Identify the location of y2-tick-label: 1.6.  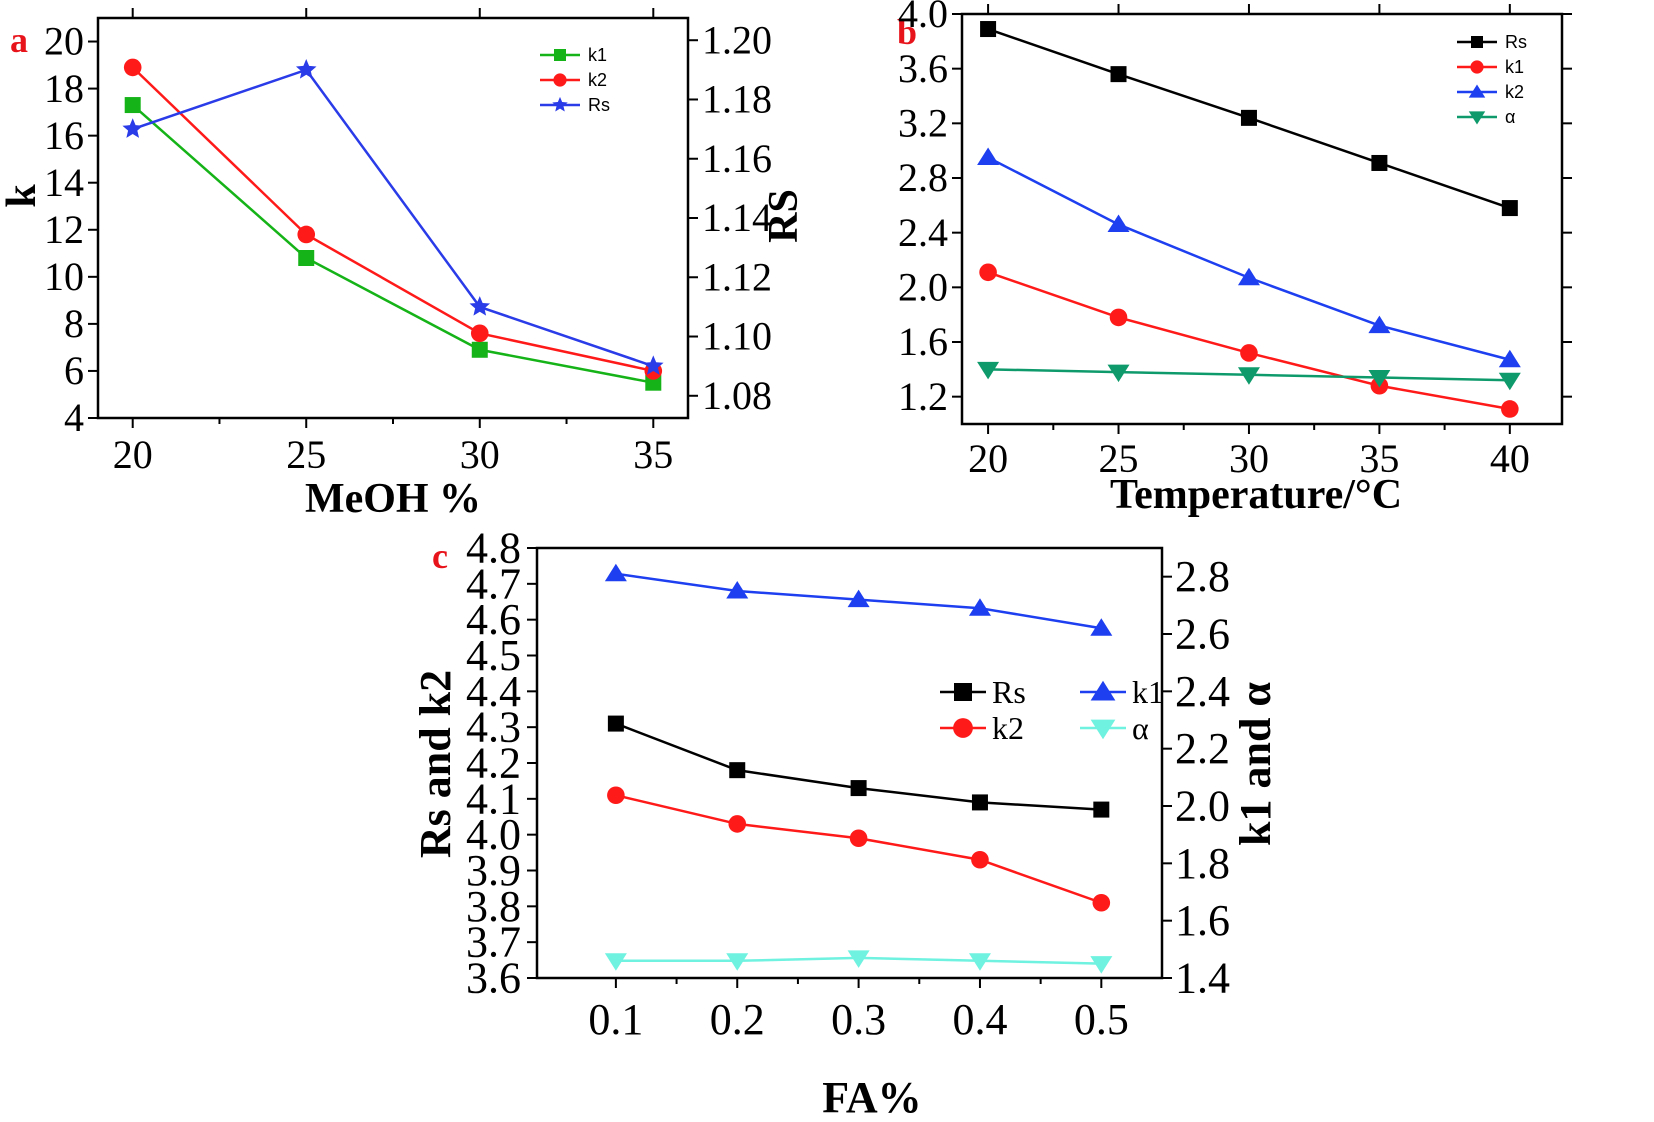
(1202, 920).